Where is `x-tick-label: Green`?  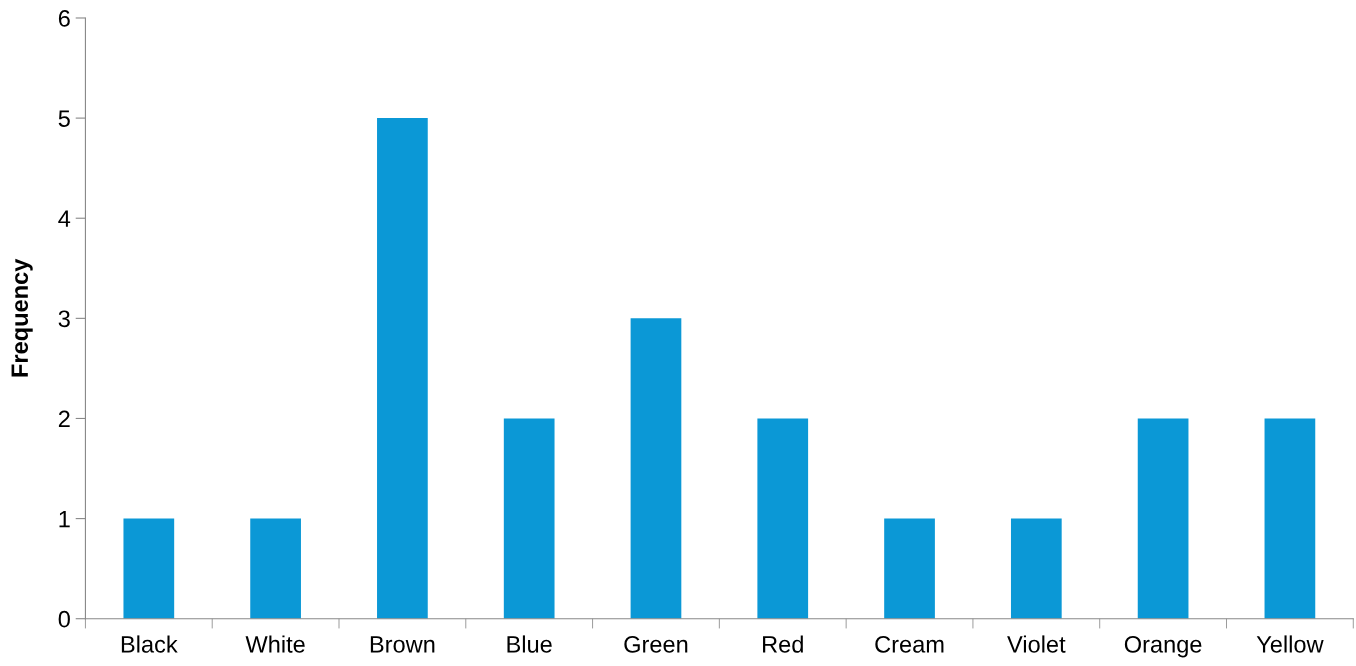 x-tick-label: Green is located at coordinates (656, 644).